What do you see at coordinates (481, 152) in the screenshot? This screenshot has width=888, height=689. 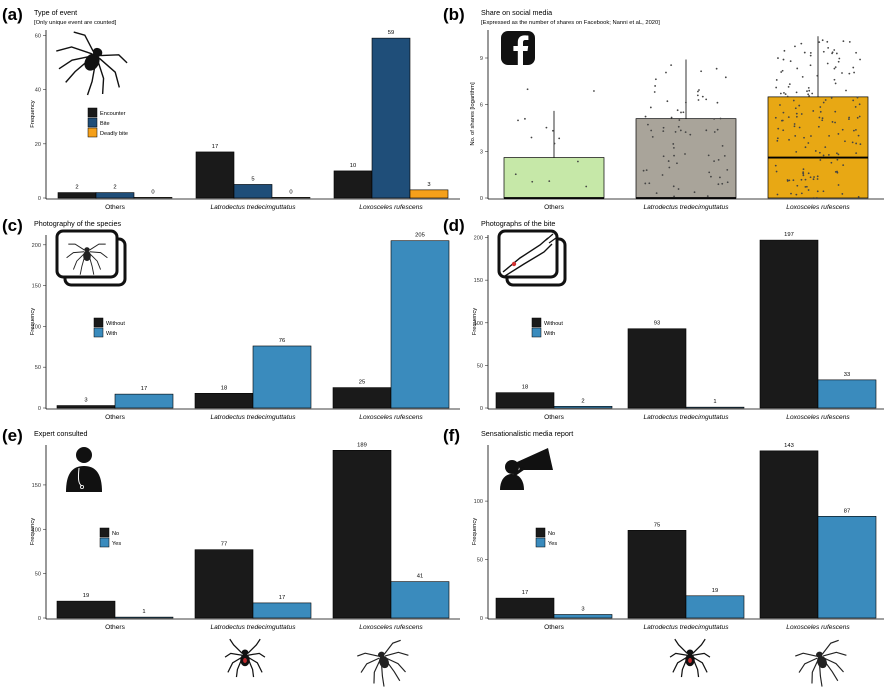 I see `y-tick-label: 3` at bounding box center [481, 152].